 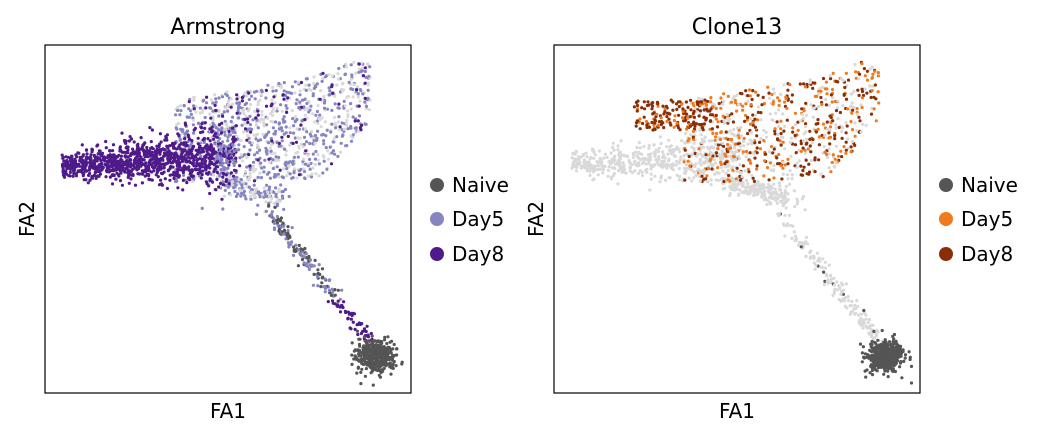 What do you see at coordinates (437, 254) in the screenshot?
I see `armstrong-legend-marker-day8` at bounding box center [437, 254].